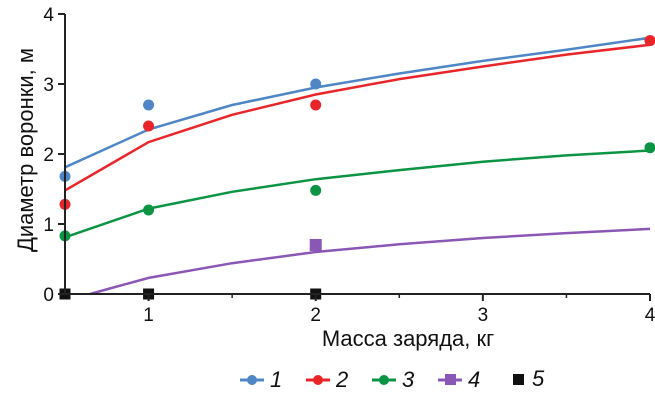 Image resolution: width=655 pixels, height=394 pixels. What do you see at coordinates (360, 309) in the screenshot?
I see `x-axis: 1 2 3 4` at bounding box center [360, 309].